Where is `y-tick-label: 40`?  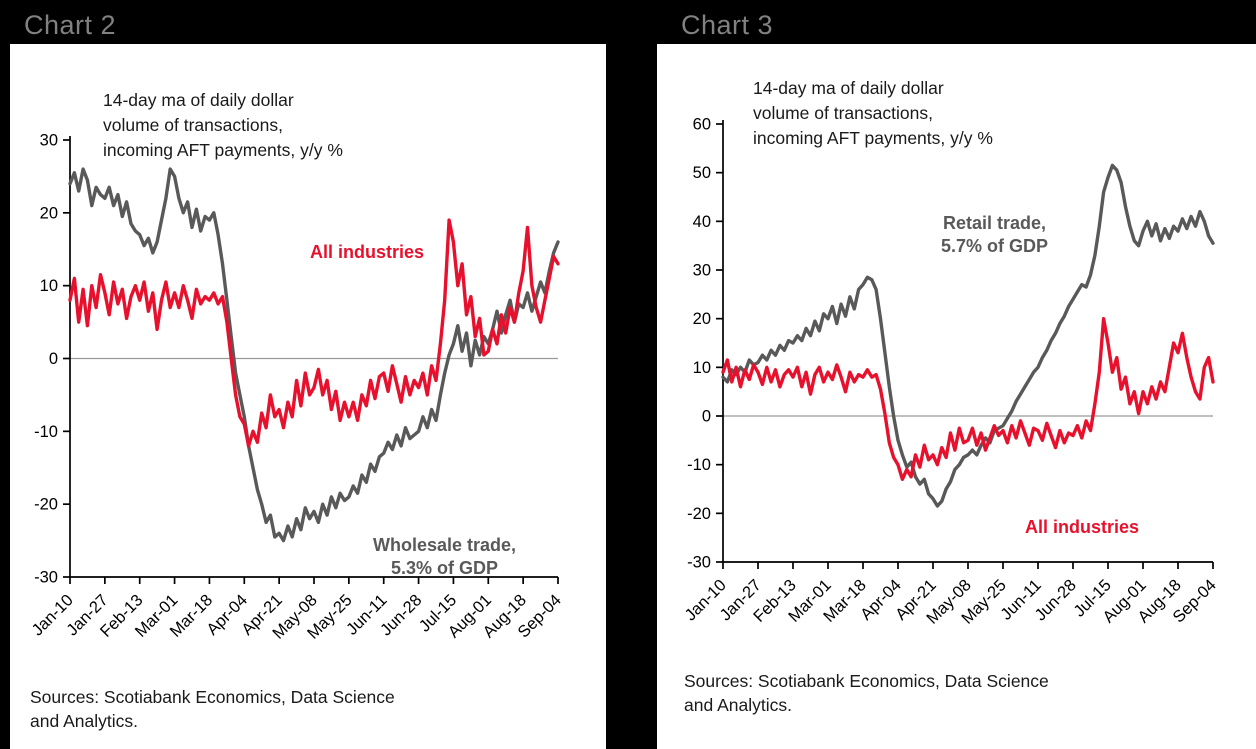 y-tick-label: 40 is located at coordinates (702, 222).